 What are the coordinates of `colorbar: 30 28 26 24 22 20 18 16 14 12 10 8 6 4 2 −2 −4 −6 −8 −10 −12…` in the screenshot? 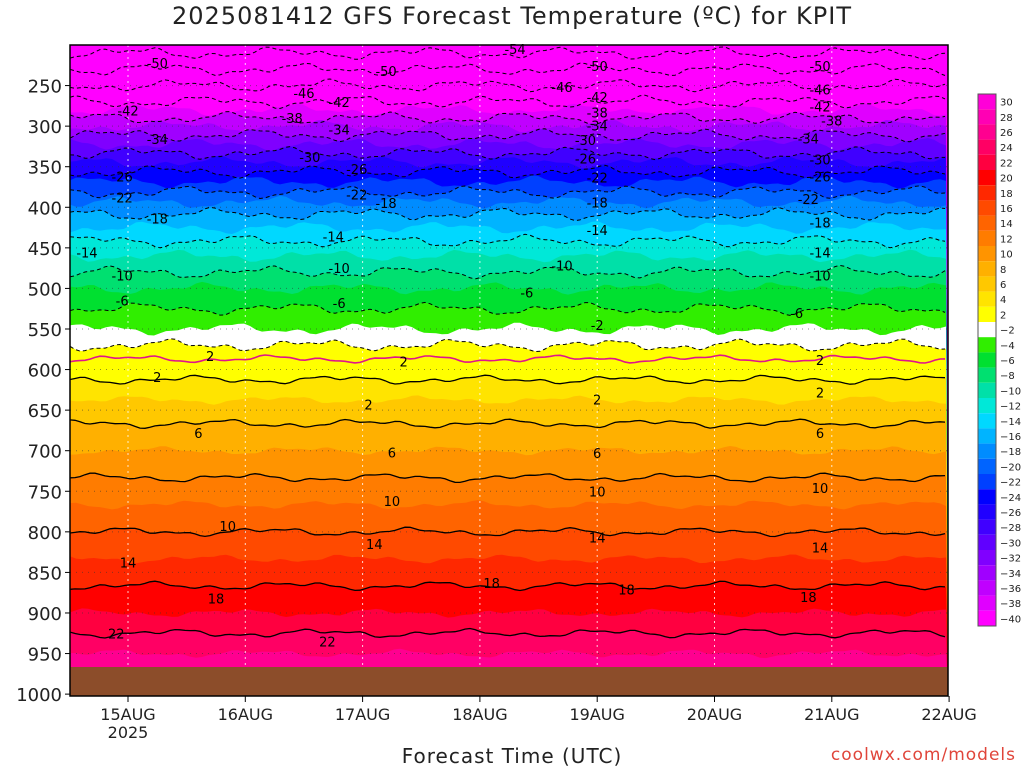 It's located at (999, 360).